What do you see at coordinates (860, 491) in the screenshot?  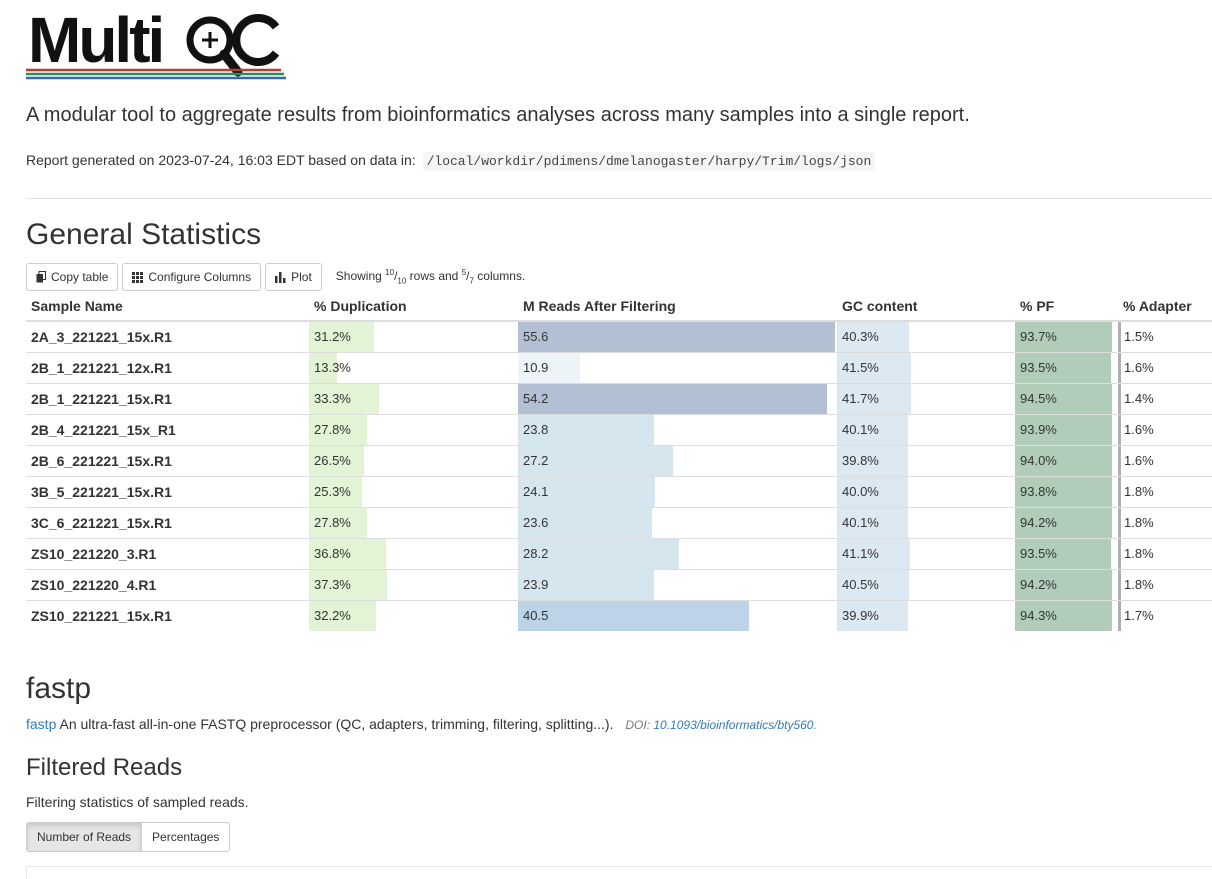 I see `gc-content-value: 40.0%` at bounding box center [860, 491].